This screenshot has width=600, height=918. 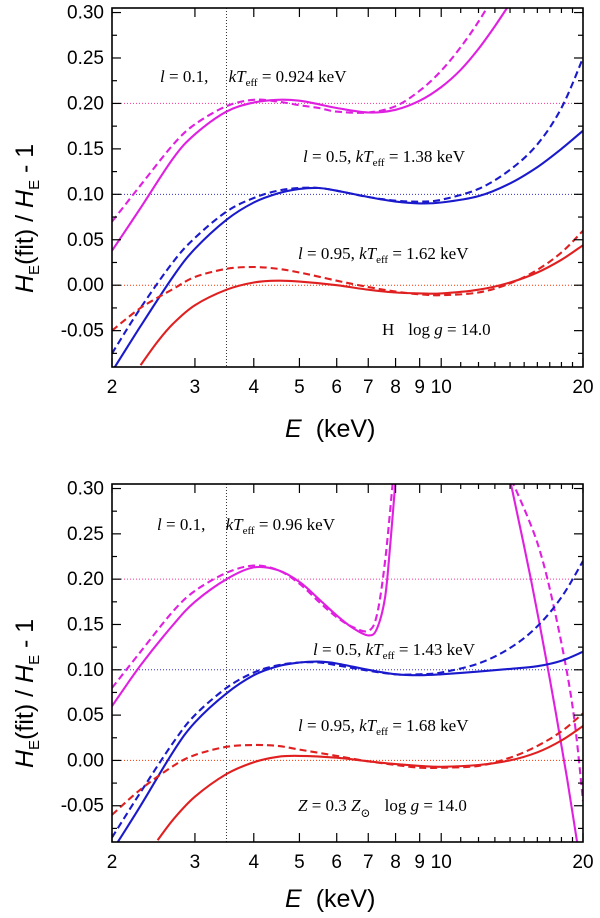 I want to click on annotation-l05: l = 0.5, kTeff = 1.38 keV, so click(x=384, y=158).